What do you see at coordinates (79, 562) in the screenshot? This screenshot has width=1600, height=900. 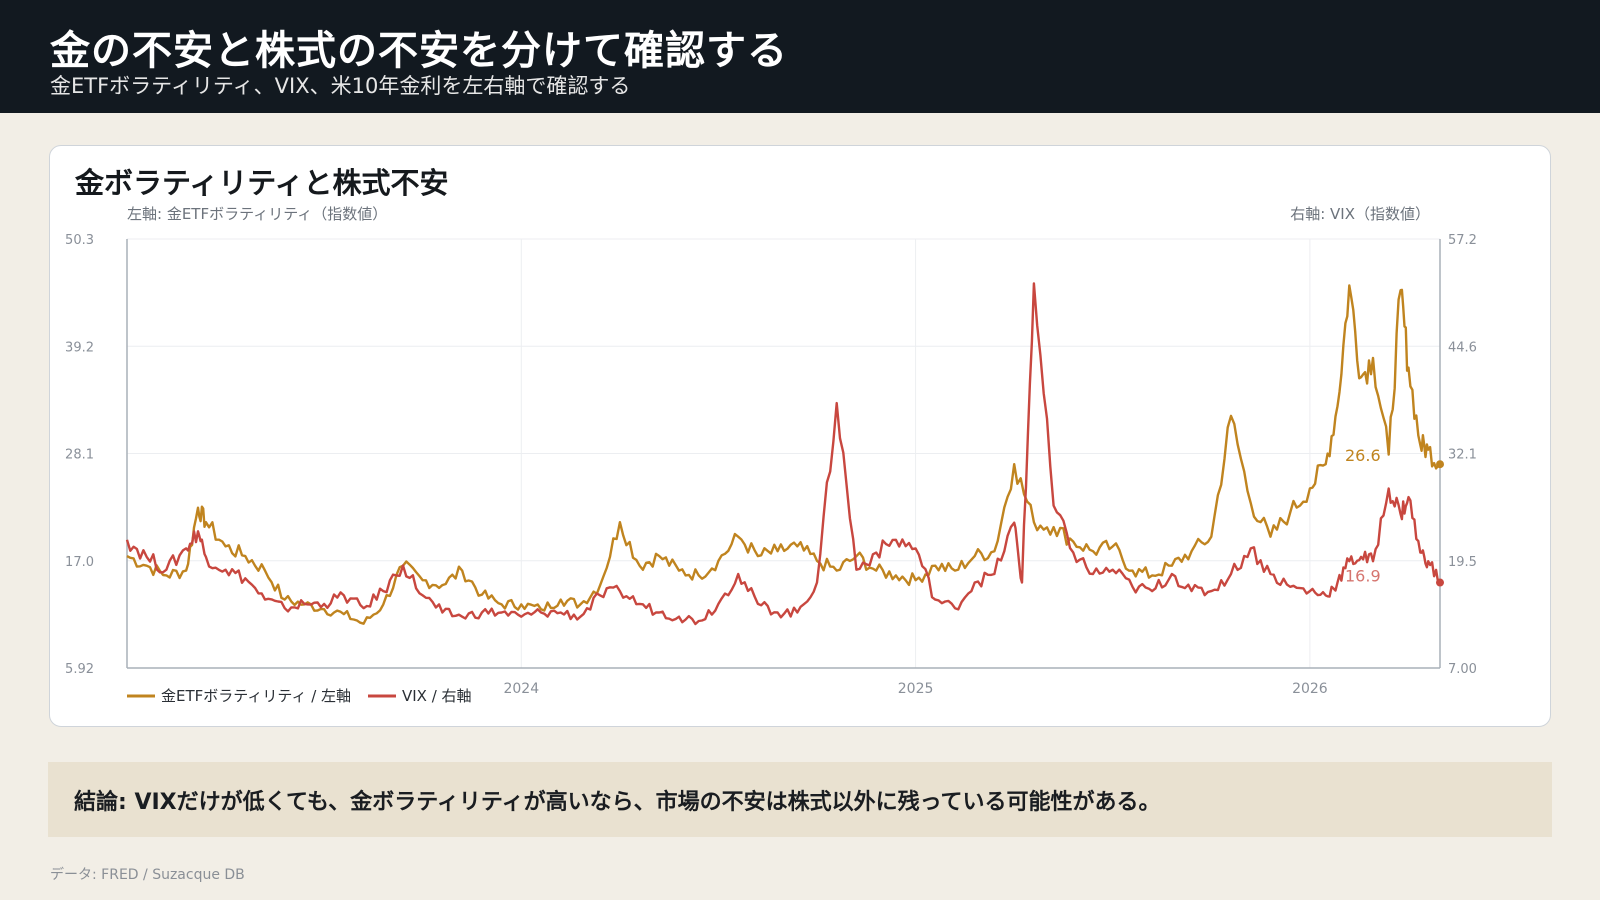 I see `y-left-tick-label: 17.0` at bounding box center [79, 562].